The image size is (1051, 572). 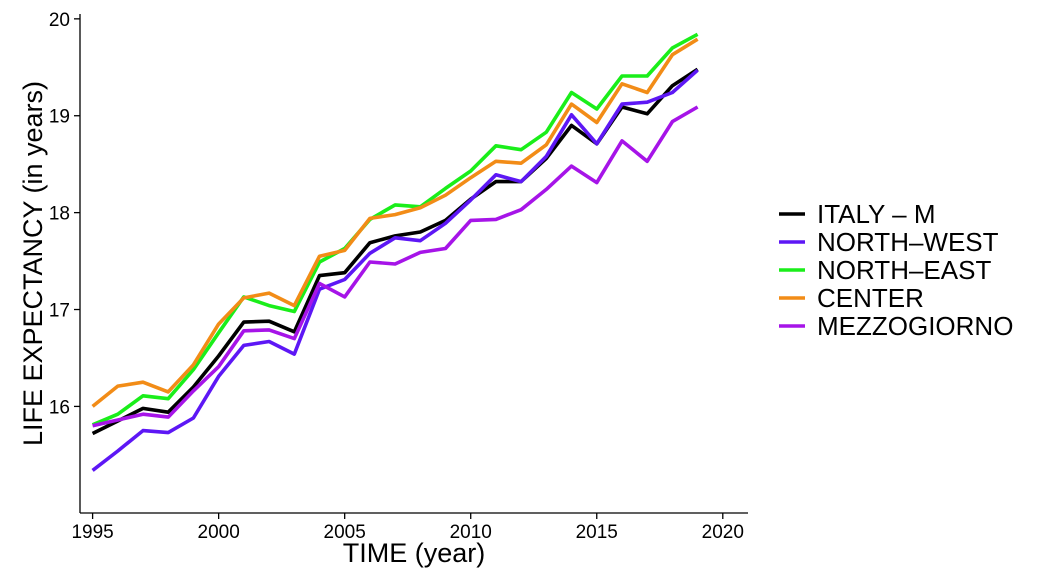 What do you see at coordinates (876, 214) in the screenshot?
I see `legend-label: ITALY – M` at bounding box center [876, 214].